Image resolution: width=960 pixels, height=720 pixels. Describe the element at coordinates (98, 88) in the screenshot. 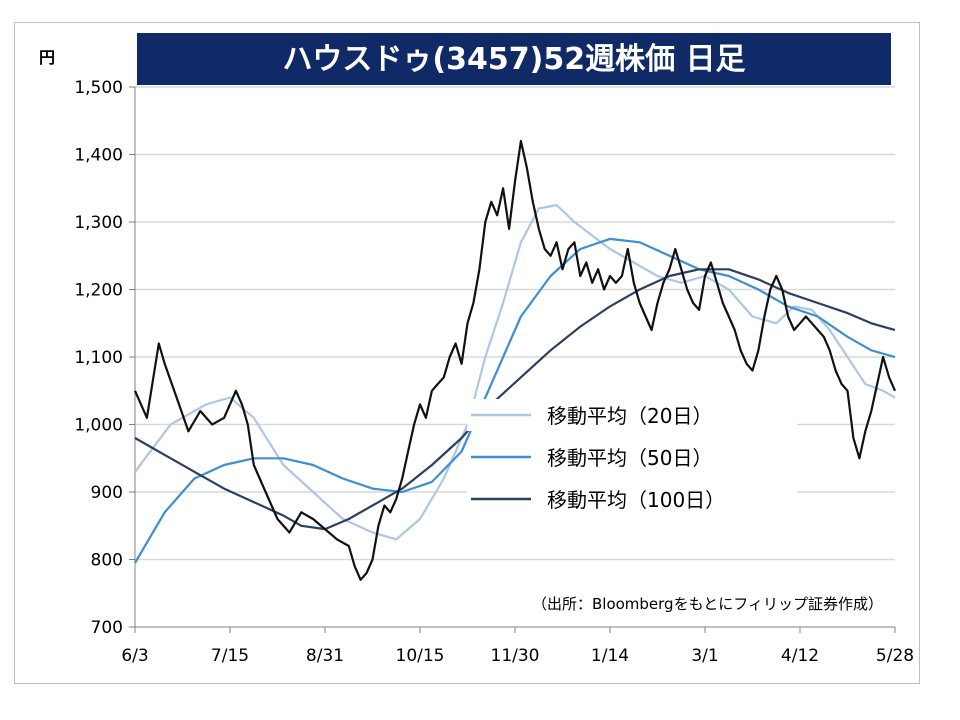

I see `y-tick-label: 1,500` at that location.